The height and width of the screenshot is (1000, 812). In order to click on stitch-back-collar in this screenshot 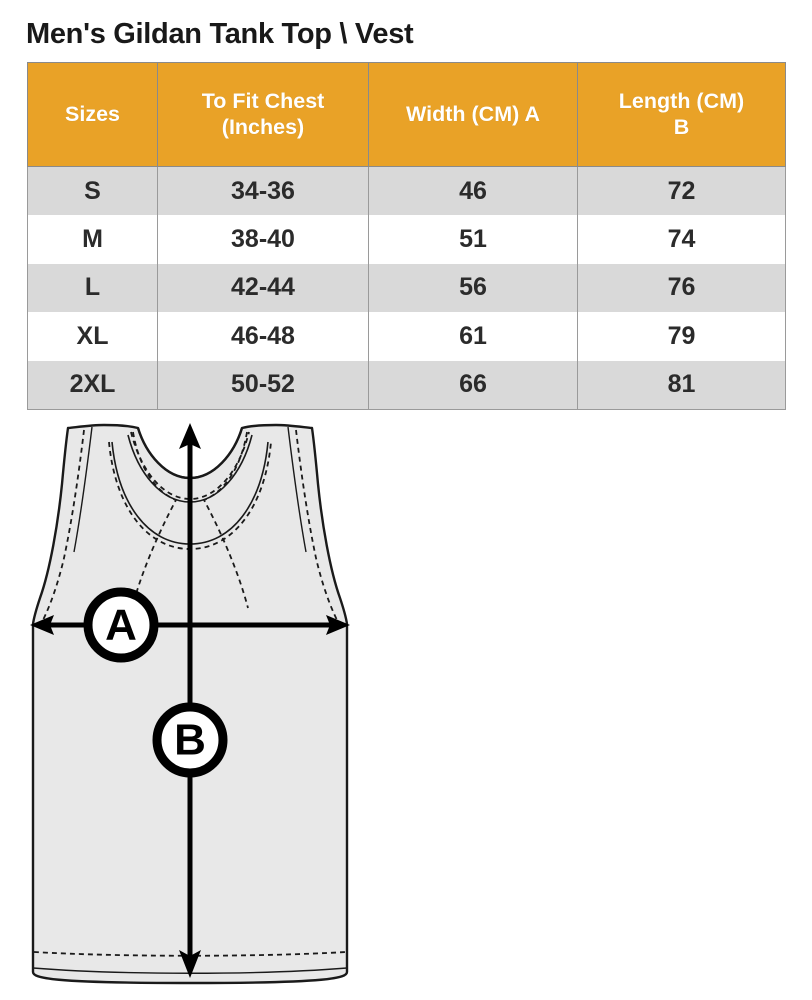, I will do `click(190, 465)`.